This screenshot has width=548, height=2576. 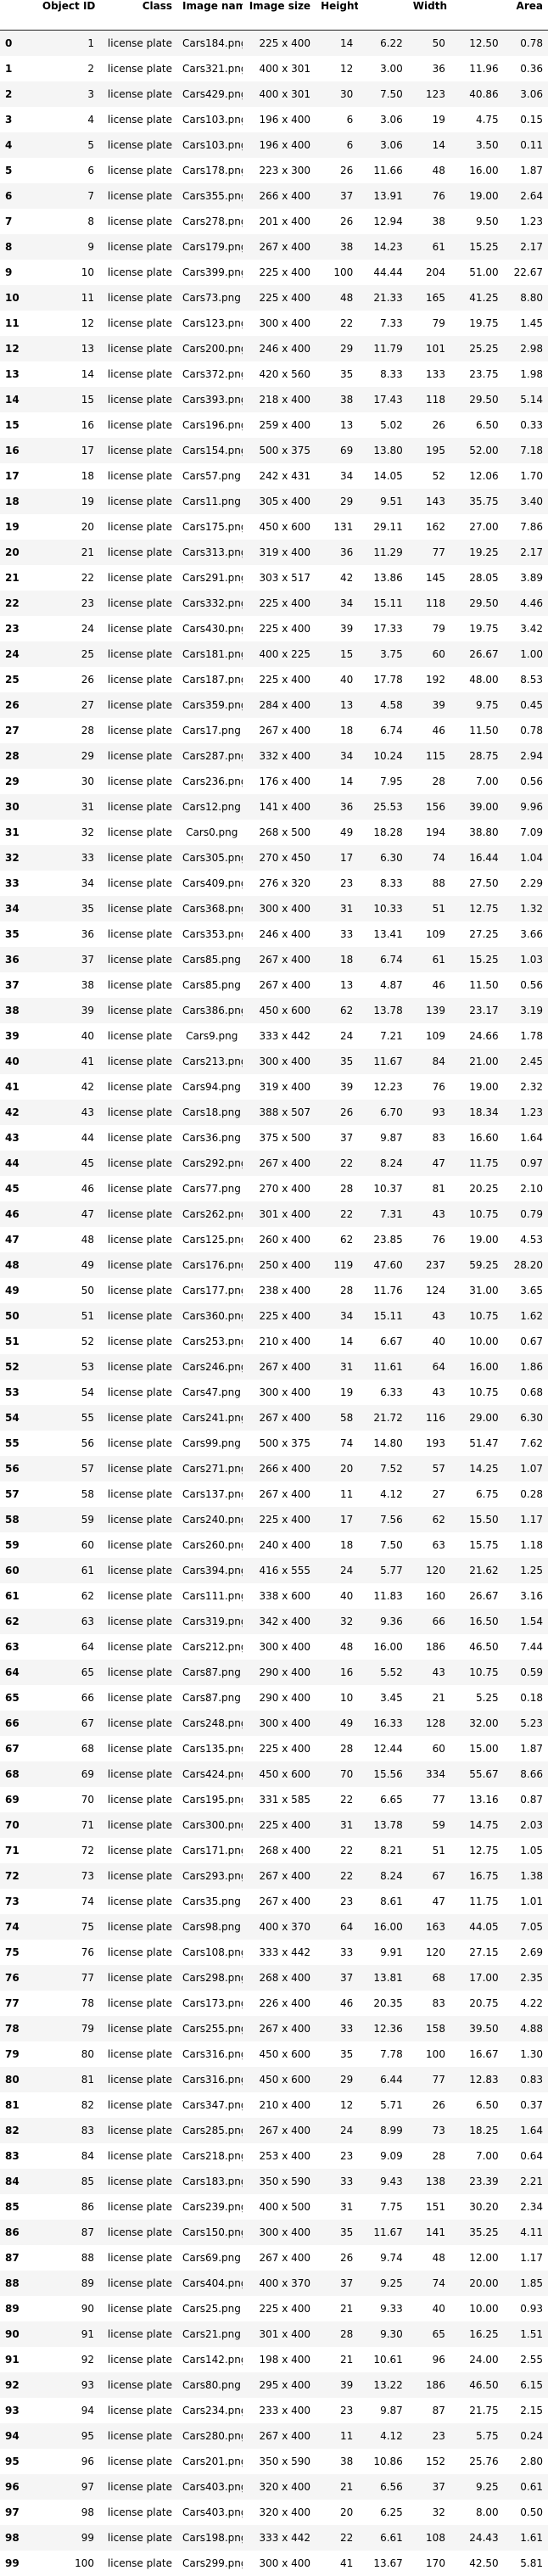 What do you see at coordinates (383, 501) in the screenshot?
I see `relative-height-cell: 9.51` at bounding box center [383, 501].